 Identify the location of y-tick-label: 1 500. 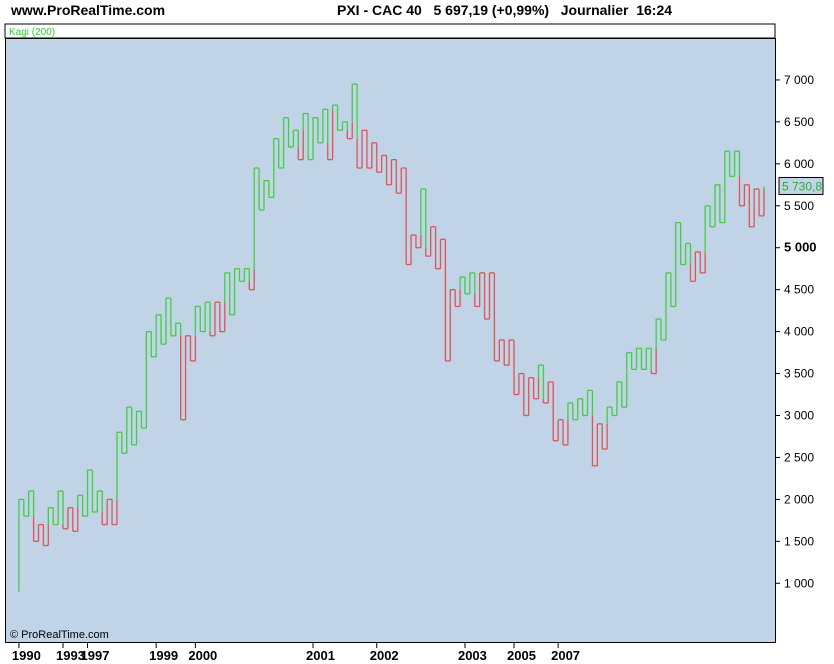
(799, 541).